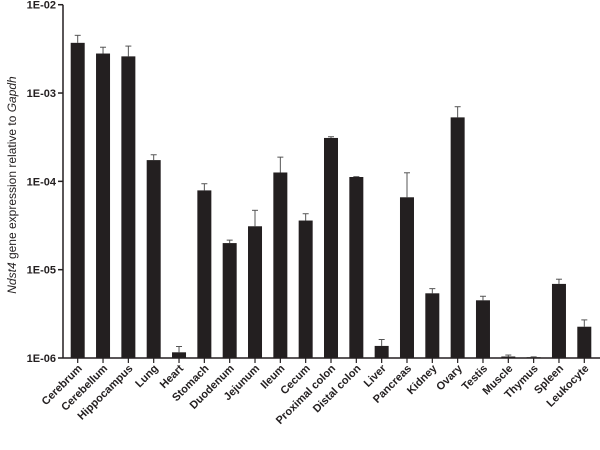  What do you see at coordinates (558, 320) in the screenshot?
I see `bar-spleen` at bounding box center [558, 320].